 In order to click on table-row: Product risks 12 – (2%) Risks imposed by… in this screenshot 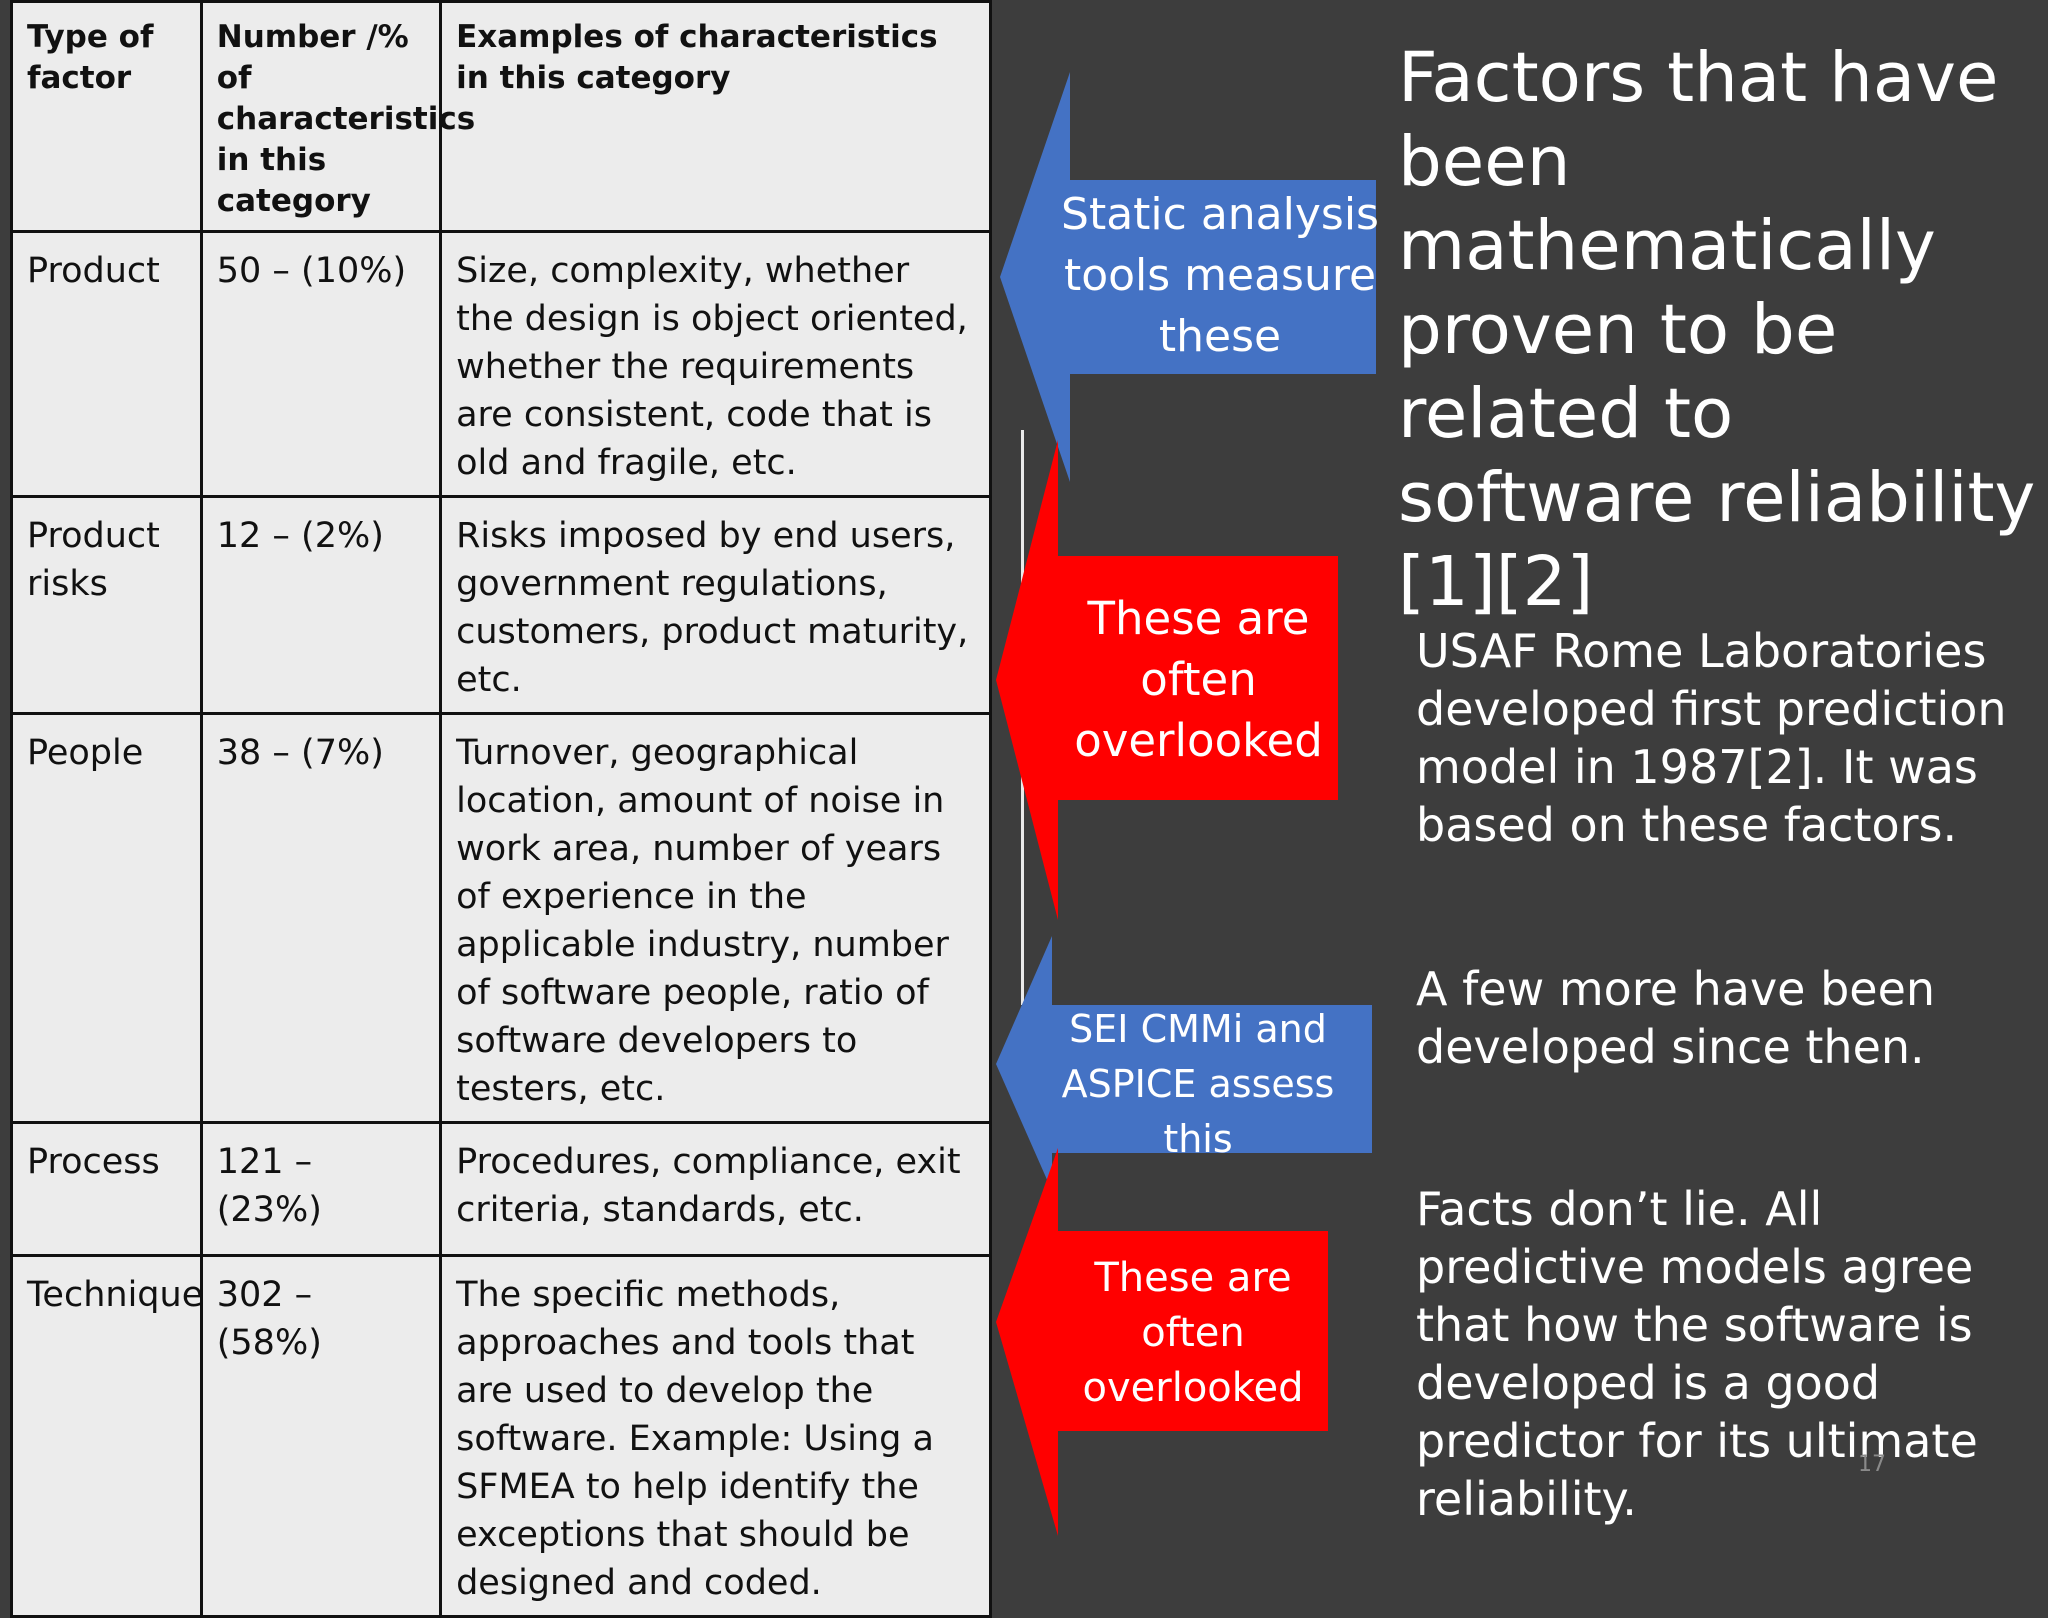, I will do `click(501, 605)`.